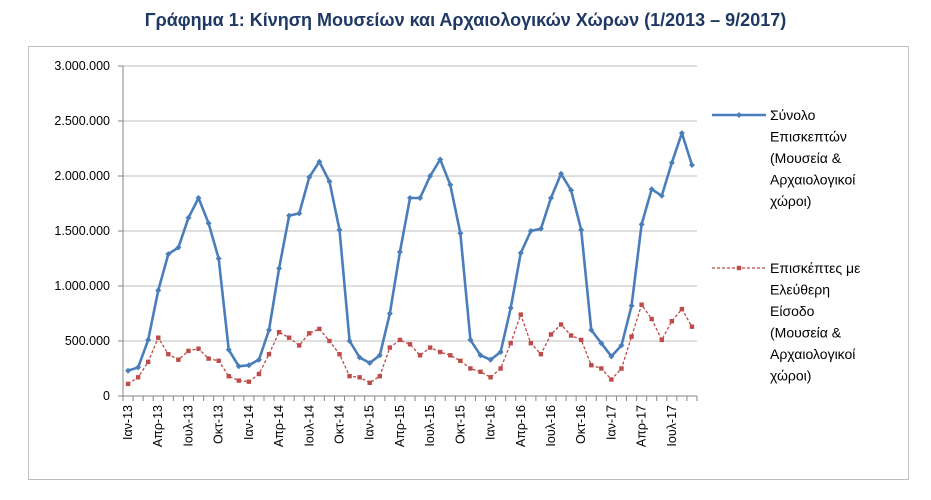 The width and height of the screenshot is (931, 500). What do you see at coordinates (82, 66) in the screenshot?
I see `y-tick-label: 3.000.000` at bounding box center [82, 66].